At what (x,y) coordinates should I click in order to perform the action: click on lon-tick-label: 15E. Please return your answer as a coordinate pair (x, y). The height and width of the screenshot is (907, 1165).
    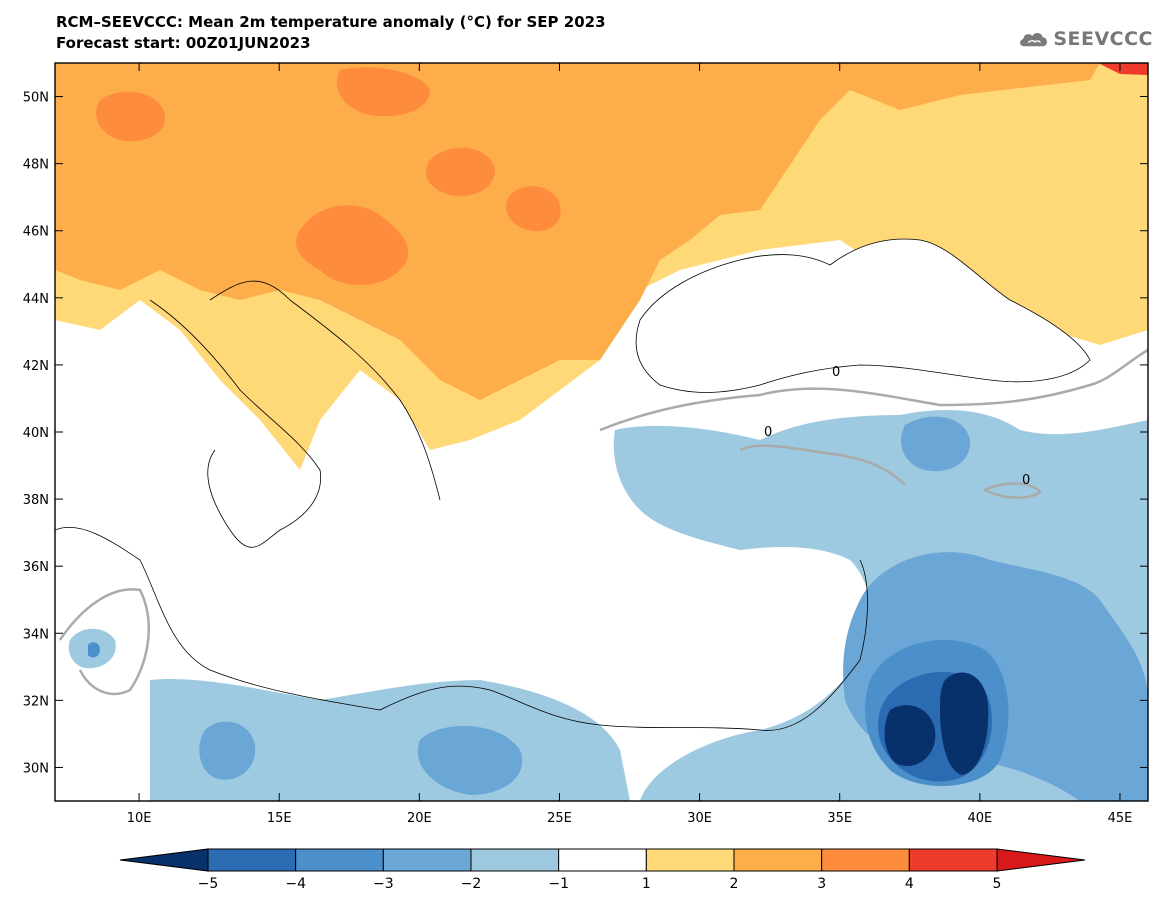
    Looking at the image, I should click on (279, 818).